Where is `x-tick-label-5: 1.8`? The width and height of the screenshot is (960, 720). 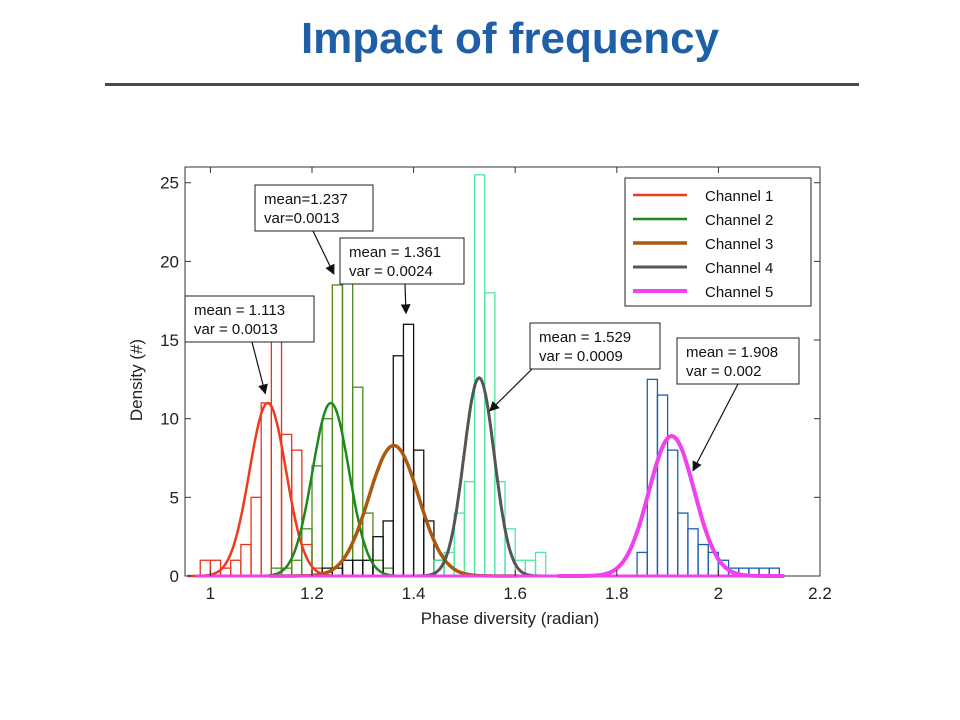 x-tick-label-5: 1.8 is located at coordinates (617, 593).